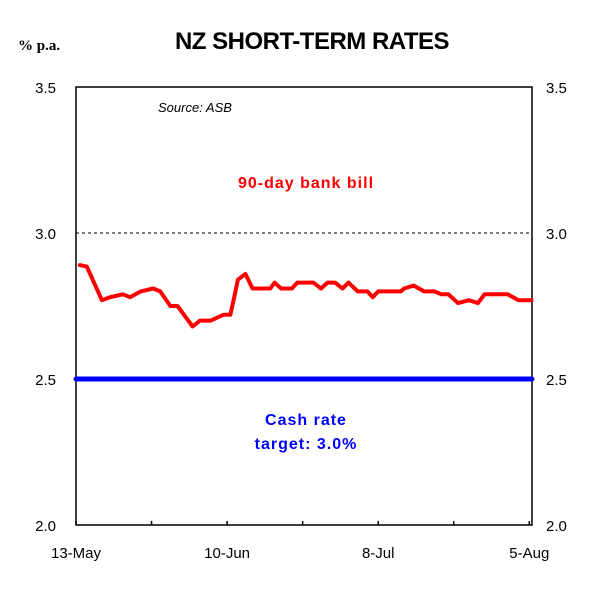  What do you see at coordinates (45, 526) in the screenshot?
I see `y-tick-label-left: 2.0` at bounding box center [45, 526].